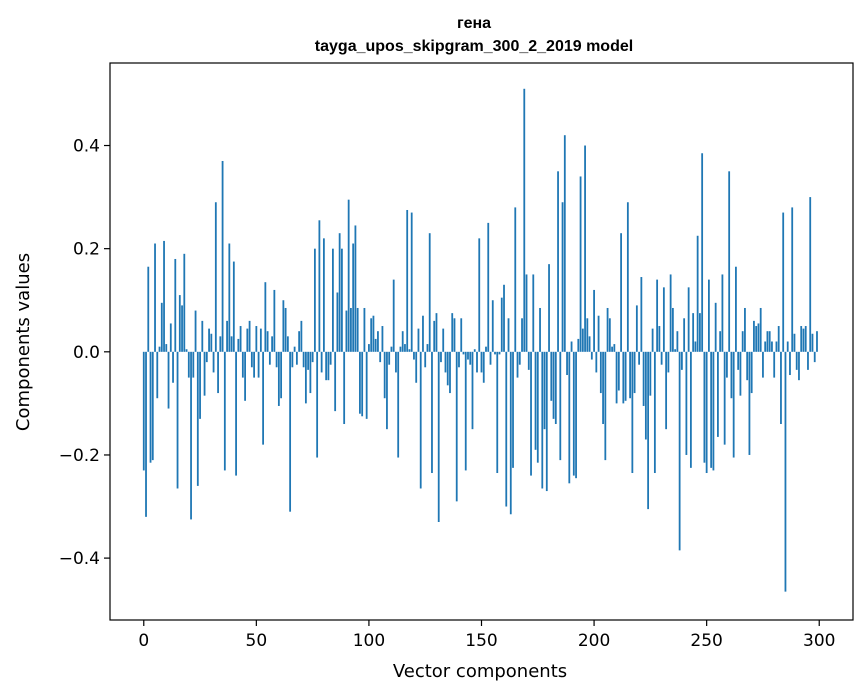 This screenshot has height=696, width=867. What do you see at coordinates (86, 353) in the screenshot?
I see `y-tick-label: 0.0` at bounding box center [86, 353].